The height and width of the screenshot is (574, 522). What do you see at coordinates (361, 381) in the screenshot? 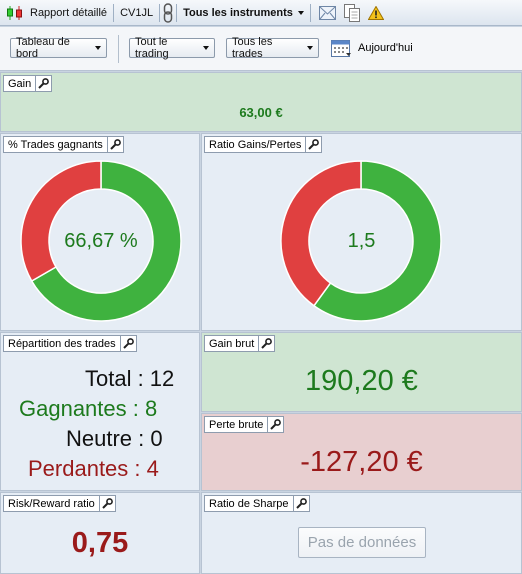
I see `gross-gain-value: 190,20 €` at bounding box center [361, 381].